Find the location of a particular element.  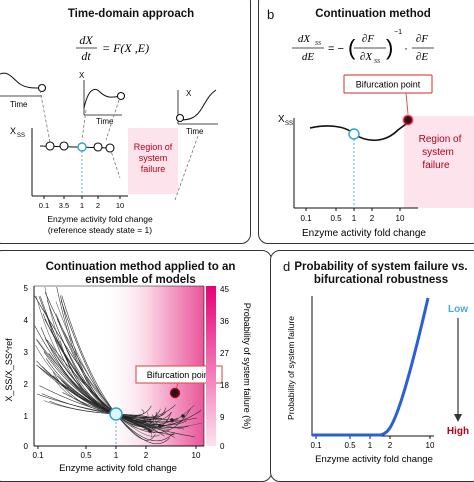

panel-b-region-l3: failure is located at coordinates (436, 165).